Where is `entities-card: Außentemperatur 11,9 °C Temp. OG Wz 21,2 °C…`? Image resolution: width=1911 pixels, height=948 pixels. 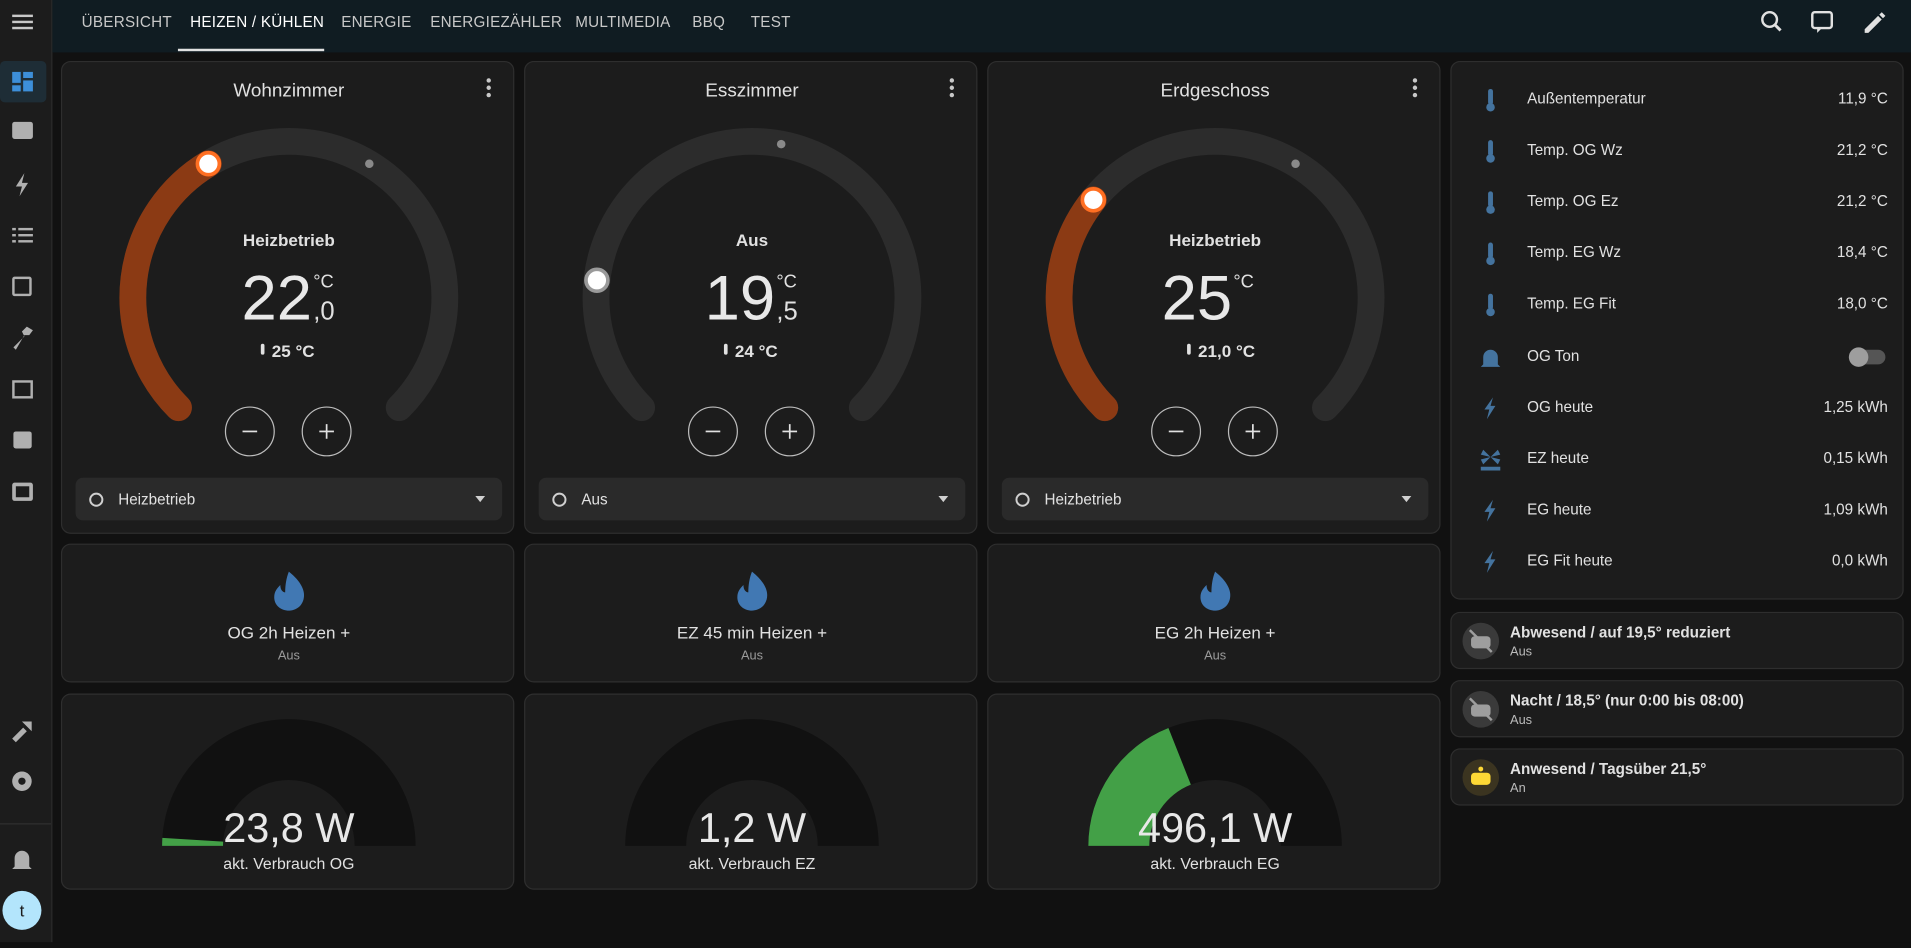 entities-card: Außentemperatur 11,9 °C Temp. OG Wz 21,2 °C… is located at coordinates (1677, 330).